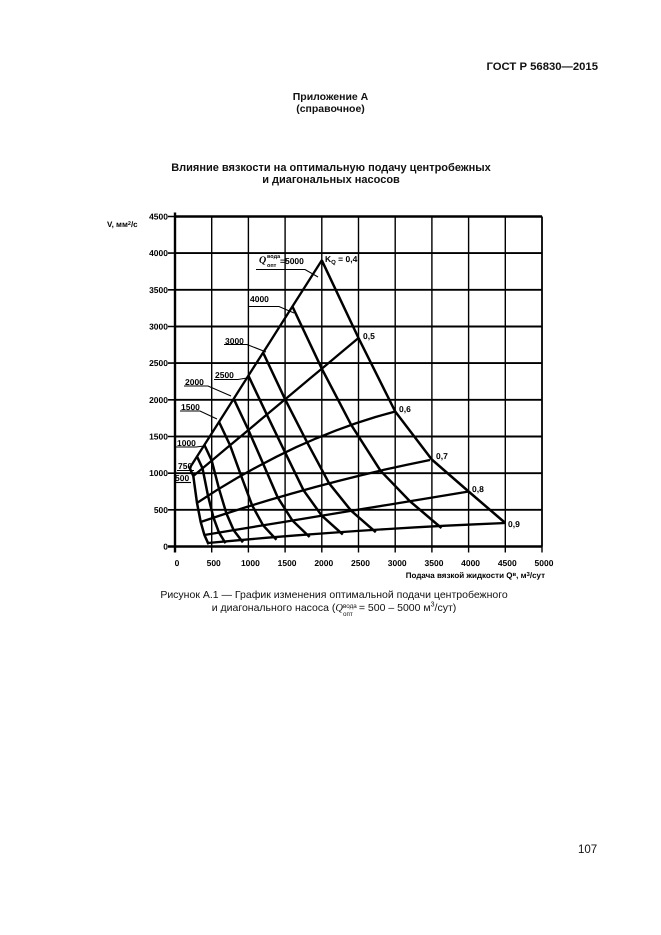  I want to click on svg-text: 0,6, so click(405, 409).